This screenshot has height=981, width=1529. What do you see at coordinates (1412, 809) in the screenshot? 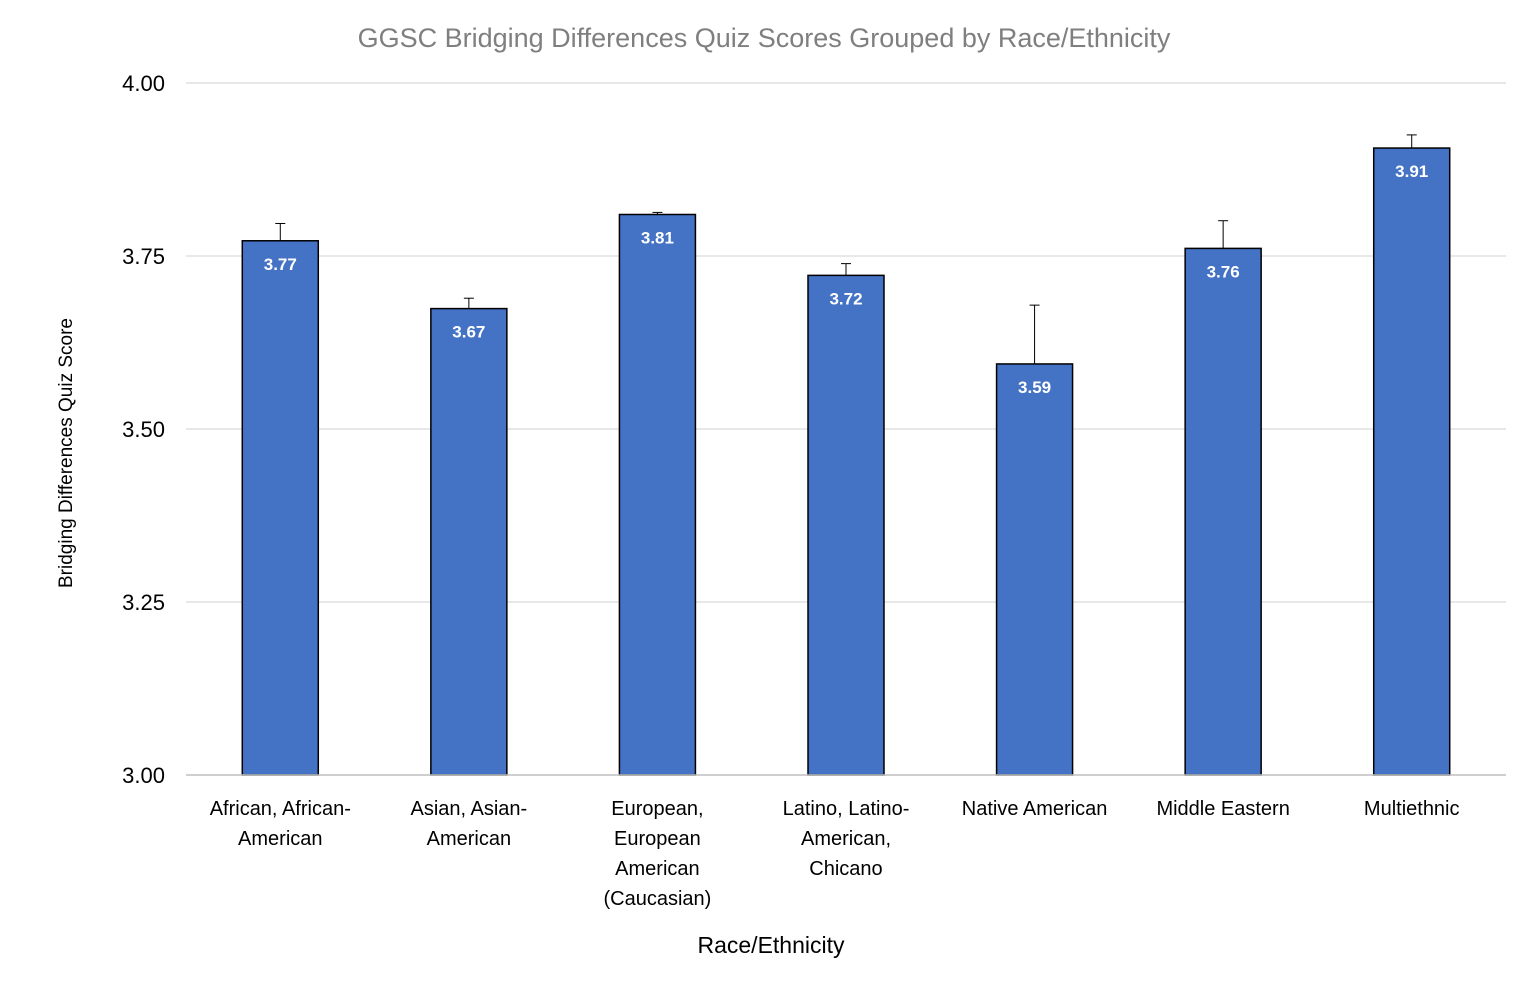
I see `x-tick-label: Multiethnic` at bounding box center [1412, 809].